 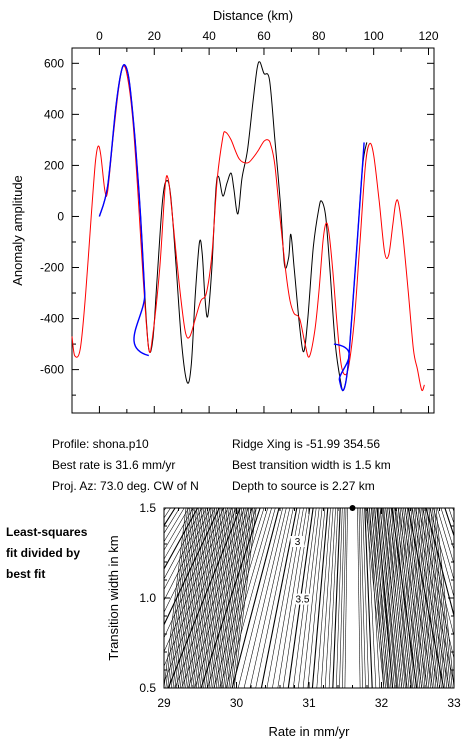 I want to click on source-depth: Depth to source is 2.27 km, so click(x=303, y=486).